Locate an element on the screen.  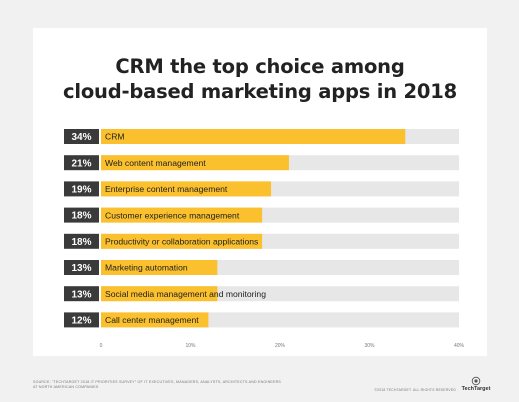
category-label: Marketing automation is located at coordinates (146, 268).